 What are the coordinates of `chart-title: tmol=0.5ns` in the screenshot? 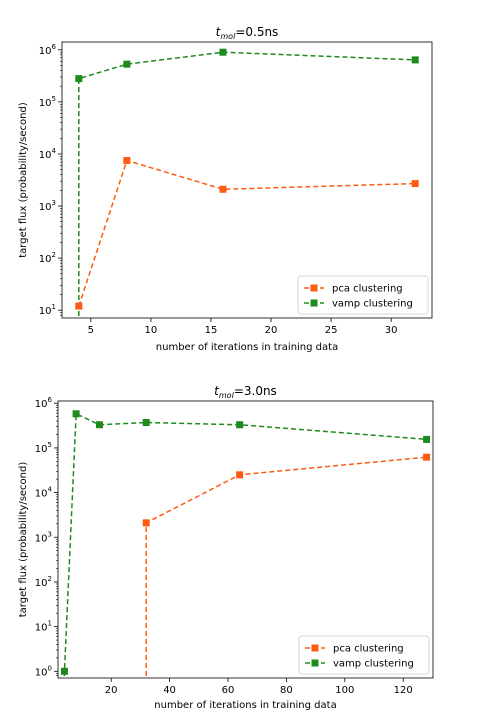 It's located at (247, 33).